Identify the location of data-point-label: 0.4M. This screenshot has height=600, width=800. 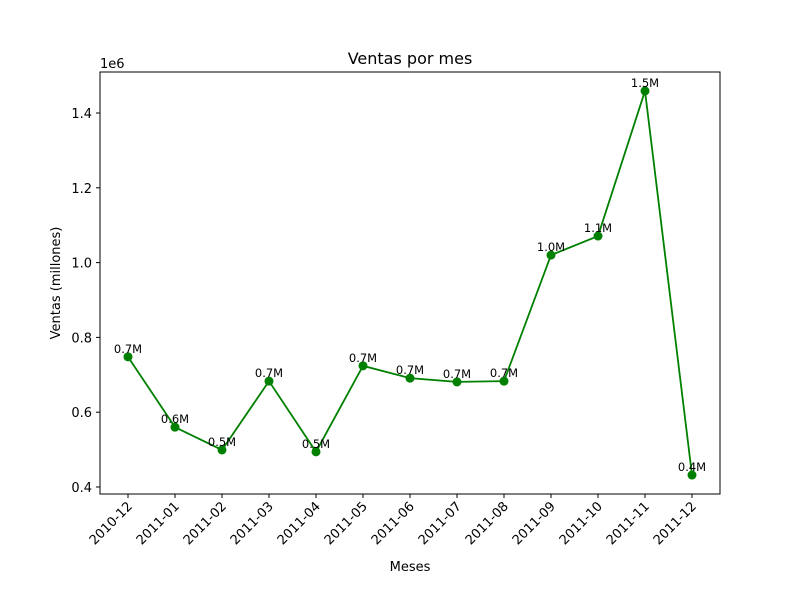
(692, 467).